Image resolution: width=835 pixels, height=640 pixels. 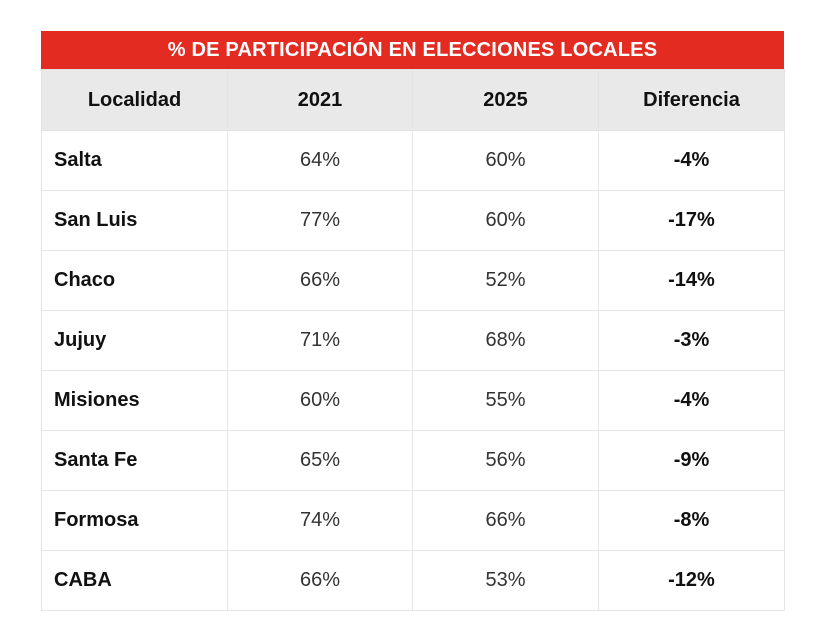 What do you see at coordinates (505, 460) in the screenshot?
I see `cell-2025: 56%` at bounding box center [505, 460].